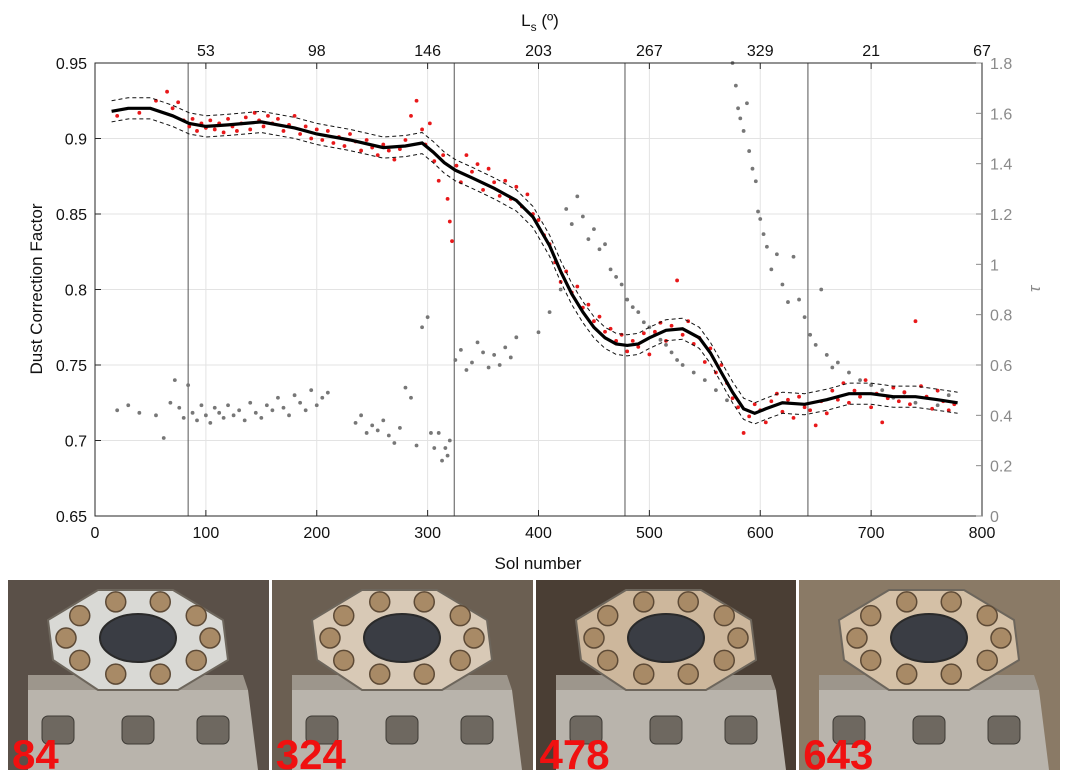 The height and width of the screenshot is (771, 1066). I want to click on top-tick-label: 67, so click(982, 51).